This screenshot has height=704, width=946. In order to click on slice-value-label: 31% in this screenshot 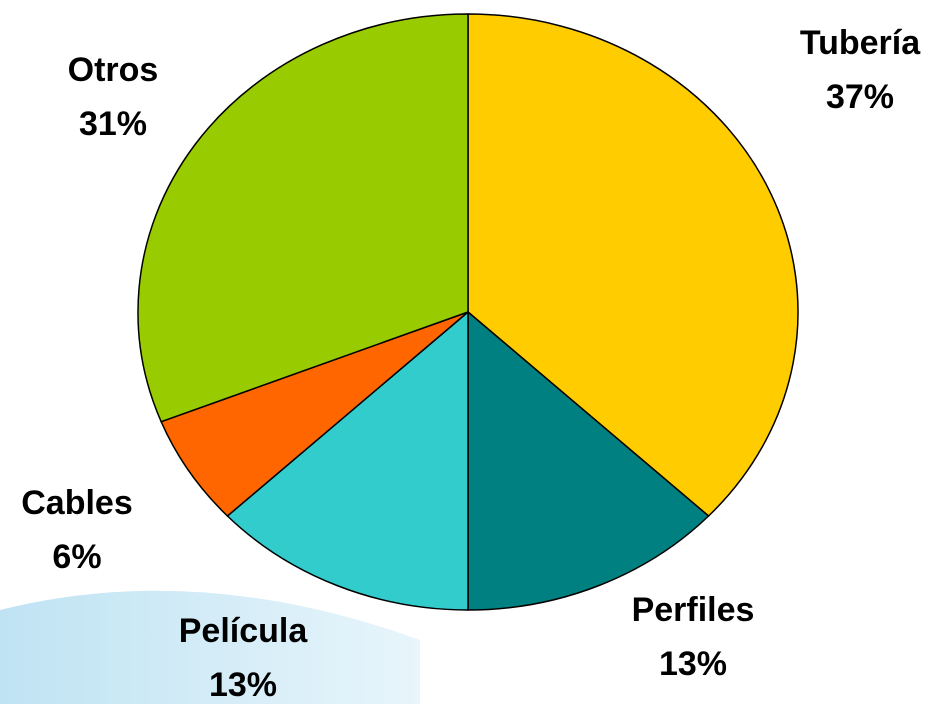, I will do `click(113, 124)`.